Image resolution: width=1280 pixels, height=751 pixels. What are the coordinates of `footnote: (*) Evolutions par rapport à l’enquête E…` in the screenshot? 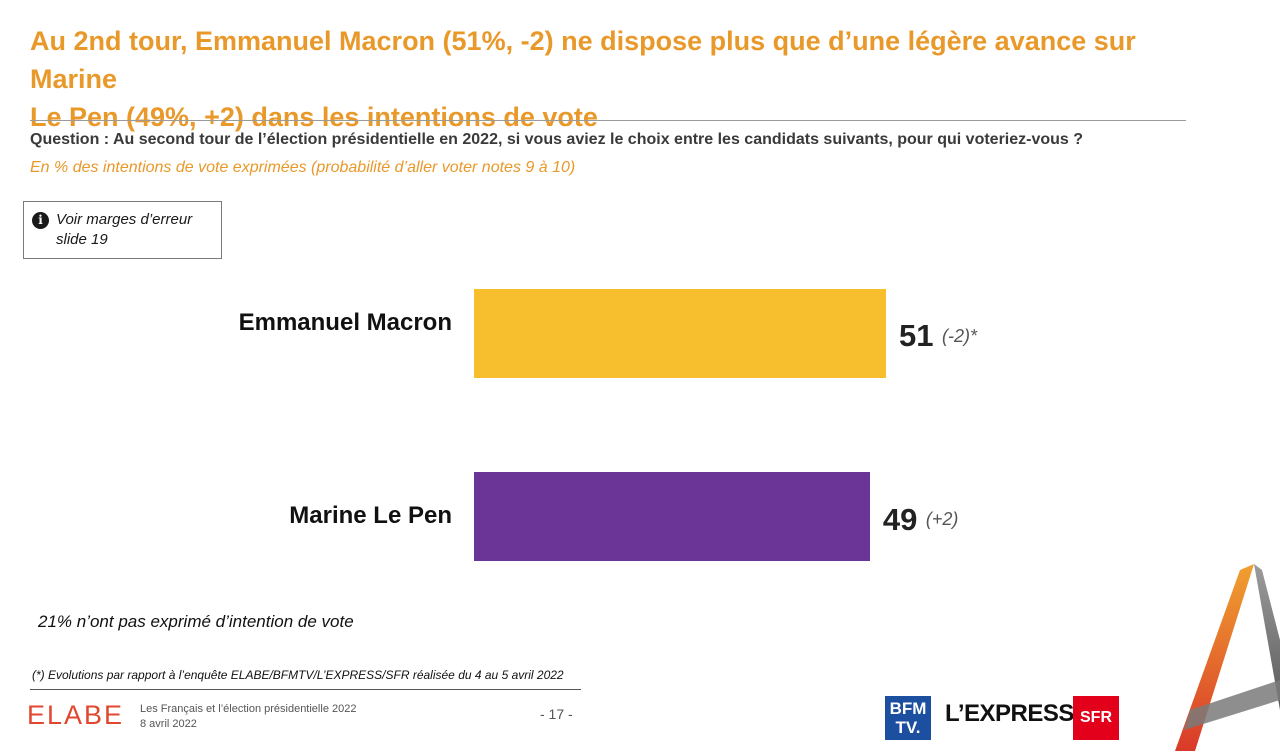 It's located at (298, 675).